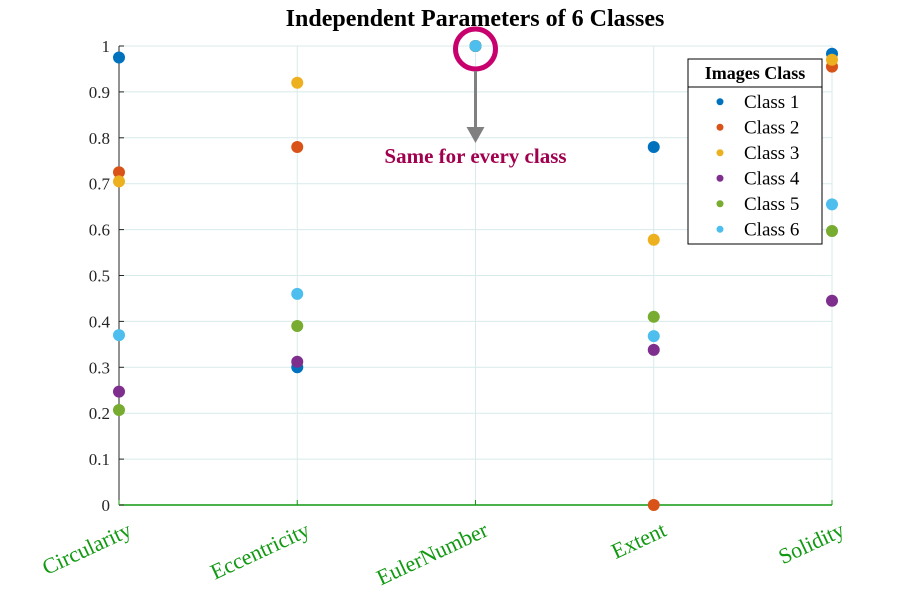  Describe the element at coordinates (86, 548) in the screenshot. I see `x-tick-label: Circularity` at that location.